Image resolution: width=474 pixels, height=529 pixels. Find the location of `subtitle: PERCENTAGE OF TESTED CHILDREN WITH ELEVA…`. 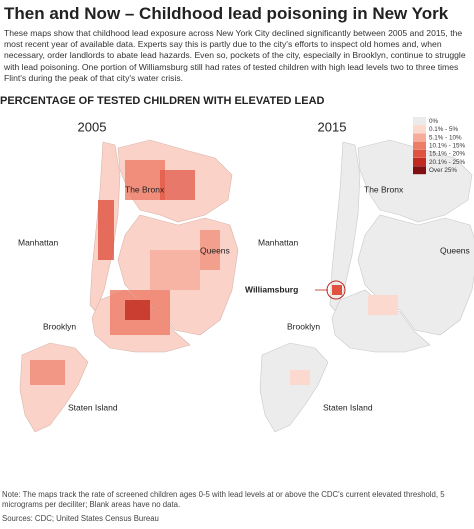

subtitle: PERCENTAGE OF TESTED CHILDREN WITH ELEVA… is located at coordinates (162, 101).